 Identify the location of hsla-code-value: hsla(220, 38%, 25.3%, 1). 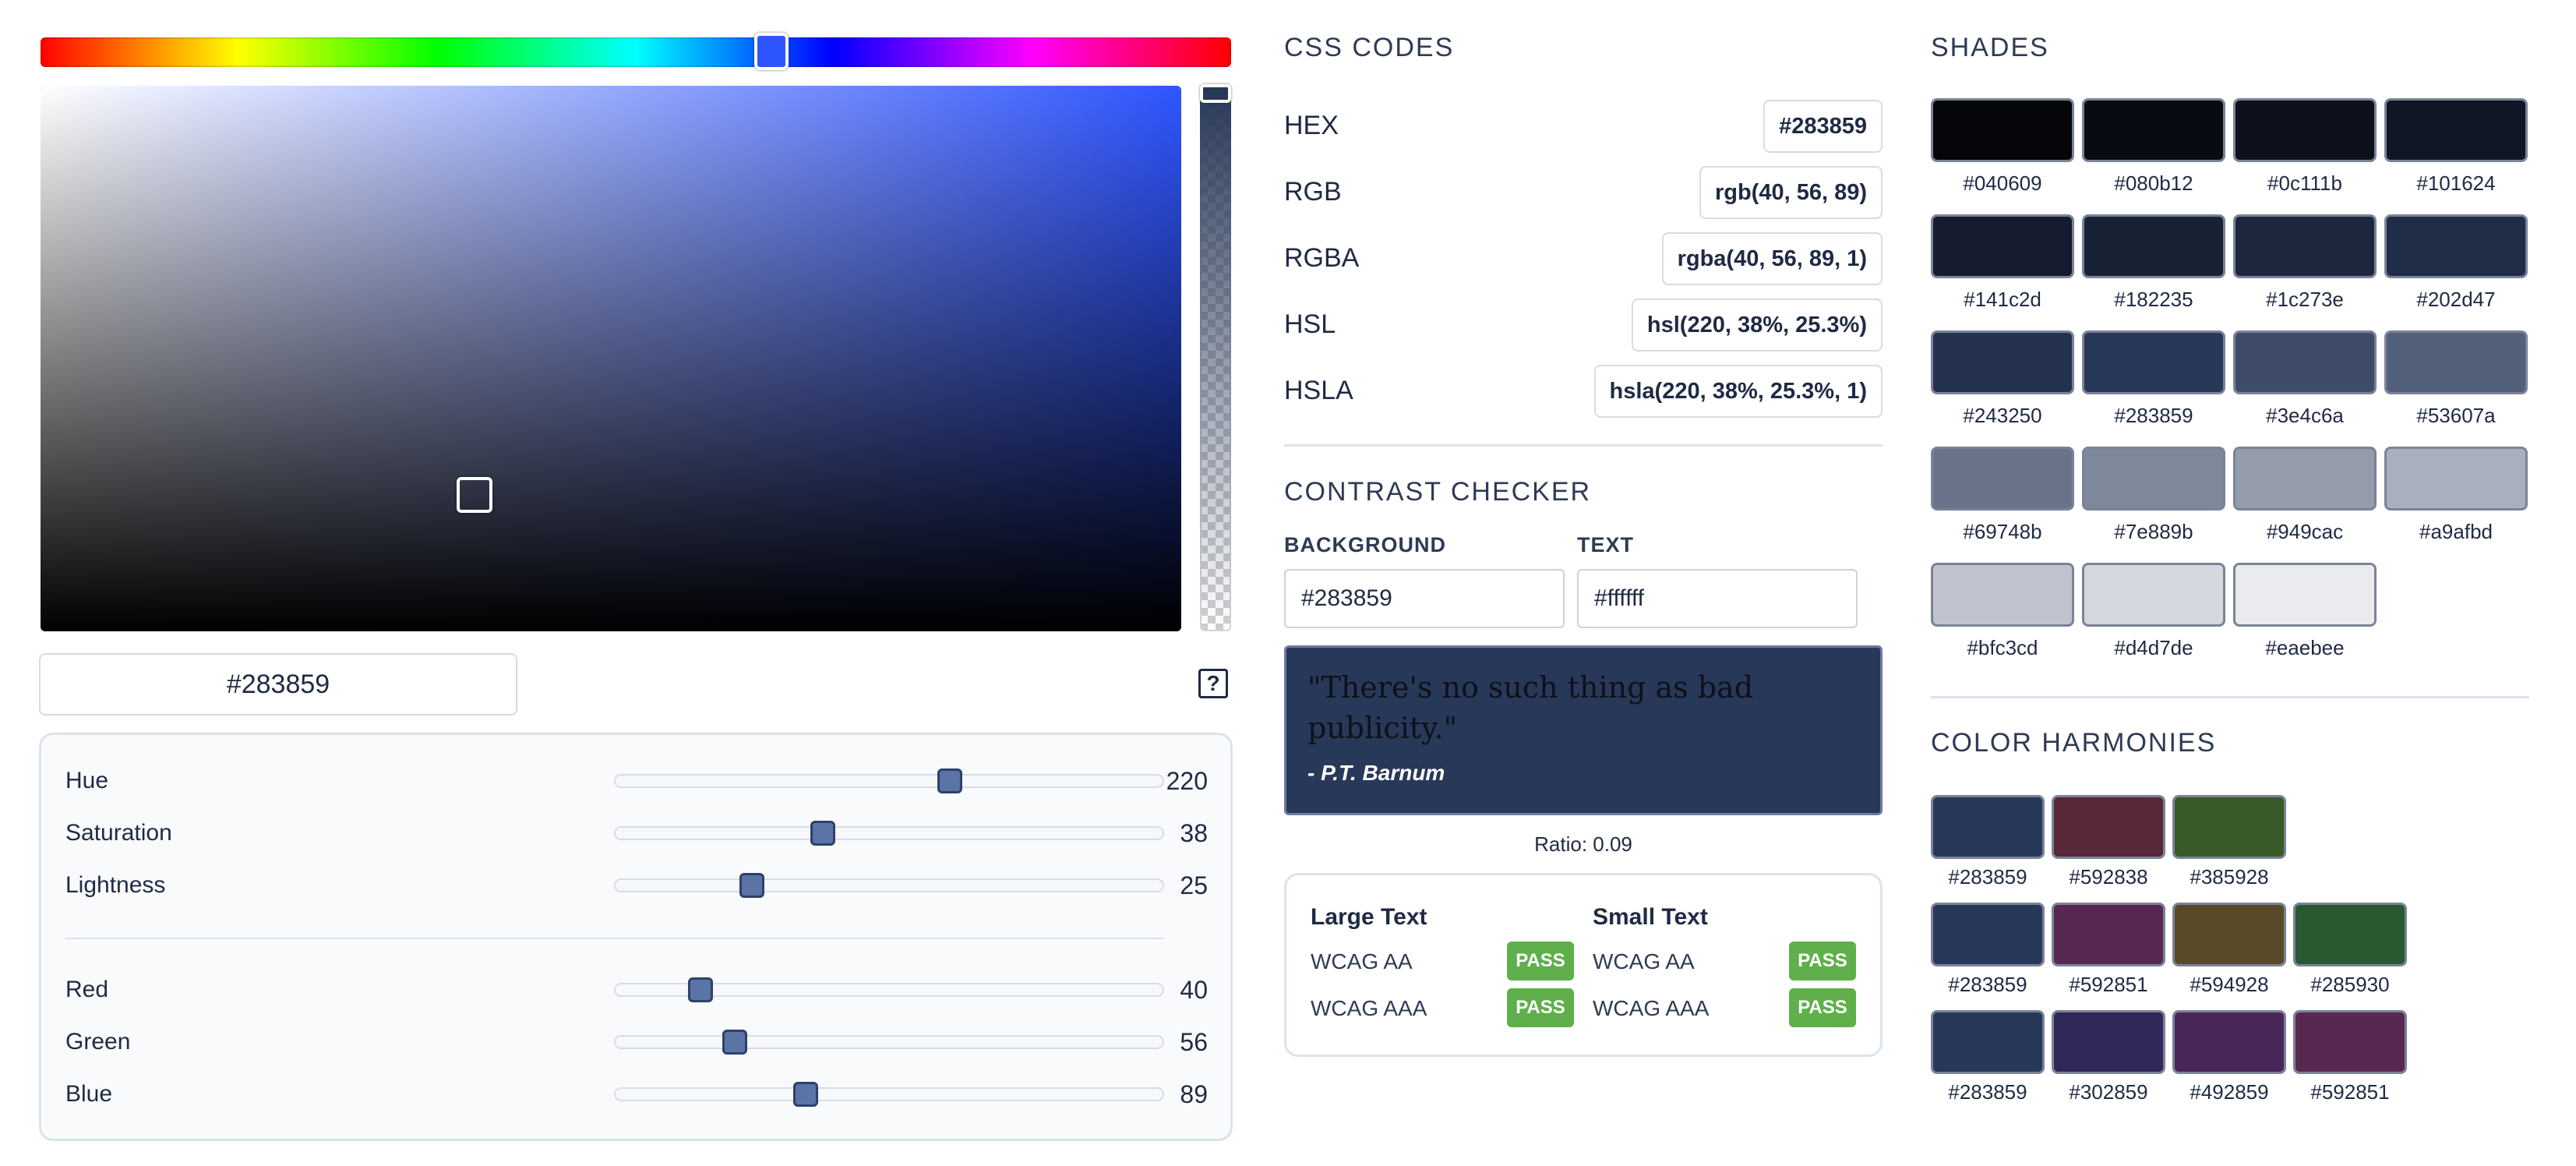
(1738, 391).